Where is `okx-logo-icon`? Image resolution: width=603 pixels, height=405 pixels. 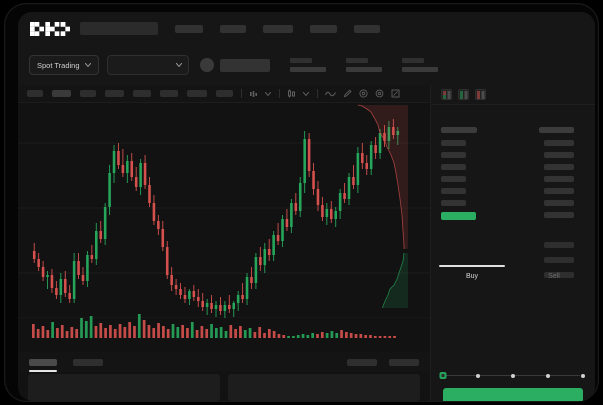 okx-logo-icon is located at coordinates (50, 28).